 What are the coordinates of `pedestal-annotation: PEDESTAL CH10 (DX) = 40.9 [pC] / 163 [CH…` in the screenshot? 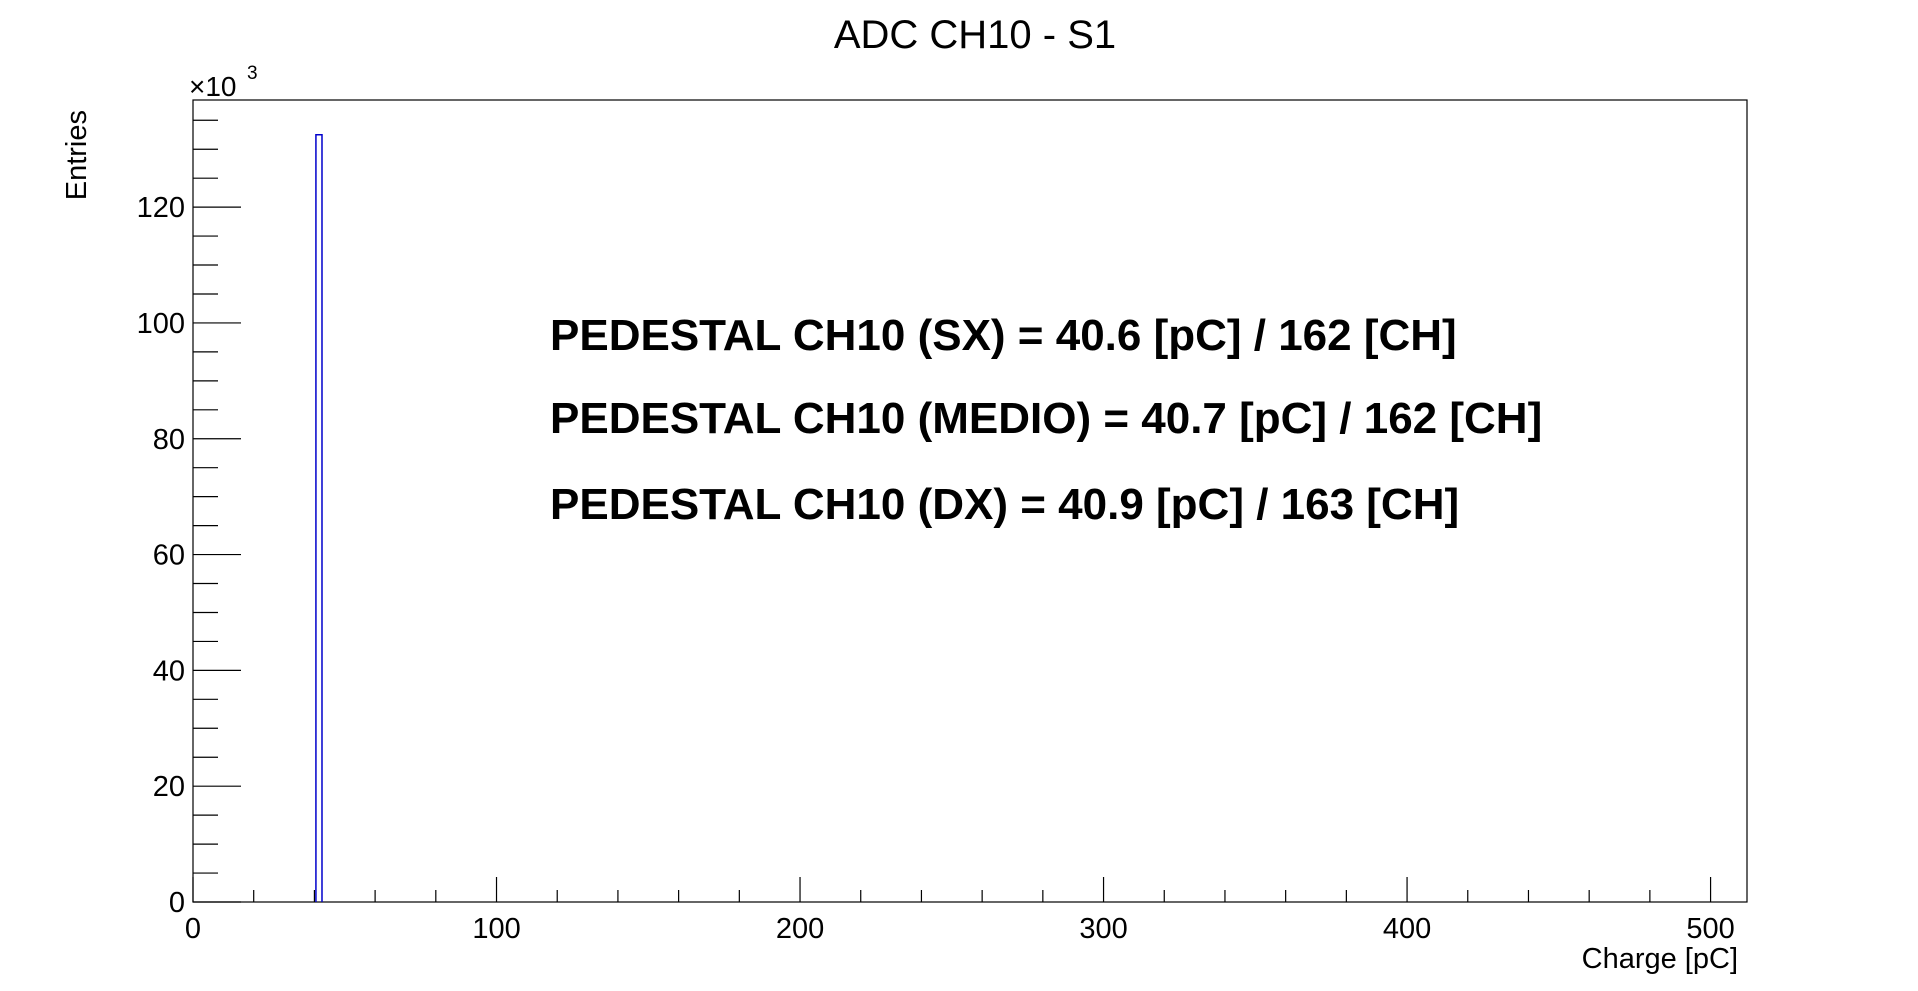 It's located at (1004, 504).